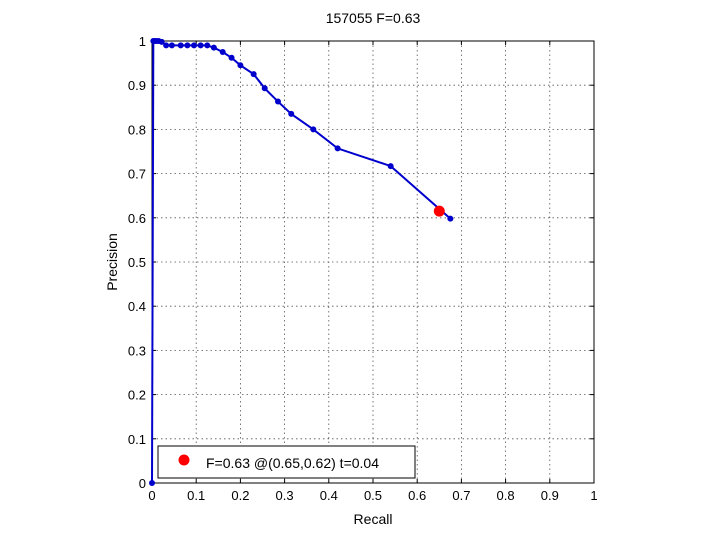 The image size is (720, 540). I want to click on legend: F=0.63 @(0.65,0.62) t=0.04, so click(286, 462).